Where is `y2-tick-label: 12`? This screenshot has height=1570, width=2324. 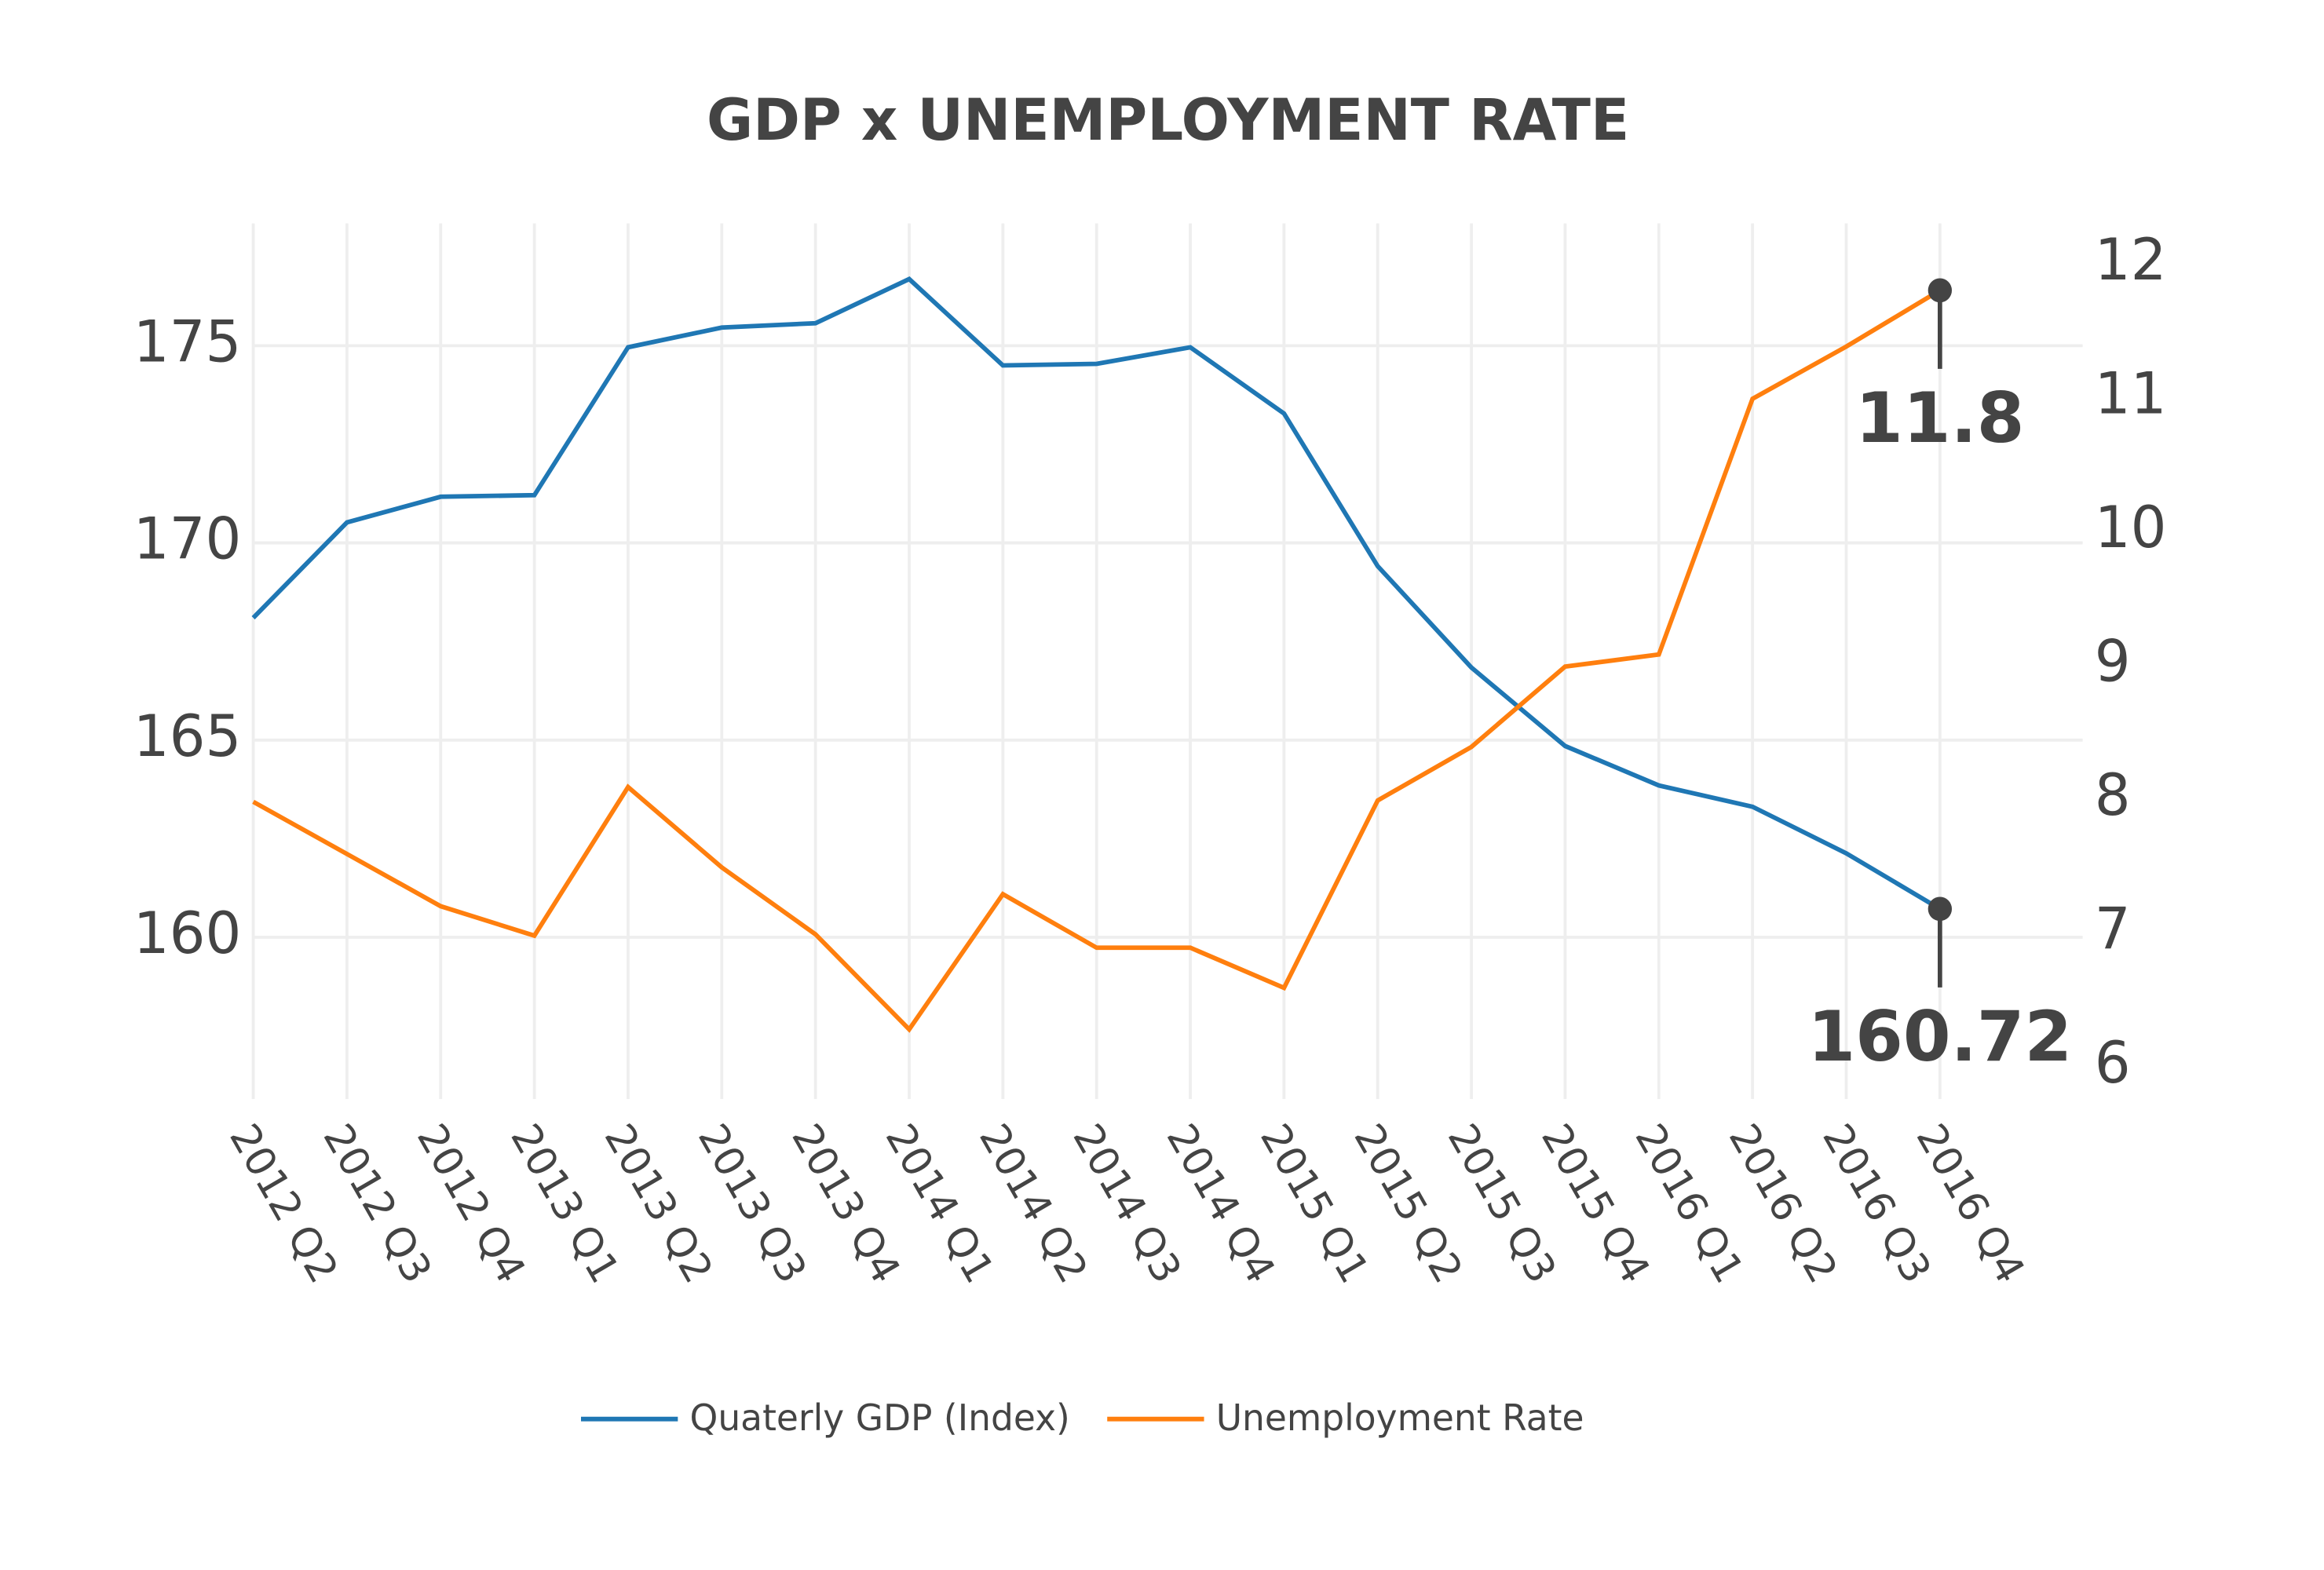 y2-tick-label: 12 is located at coordinates (2131, 260).